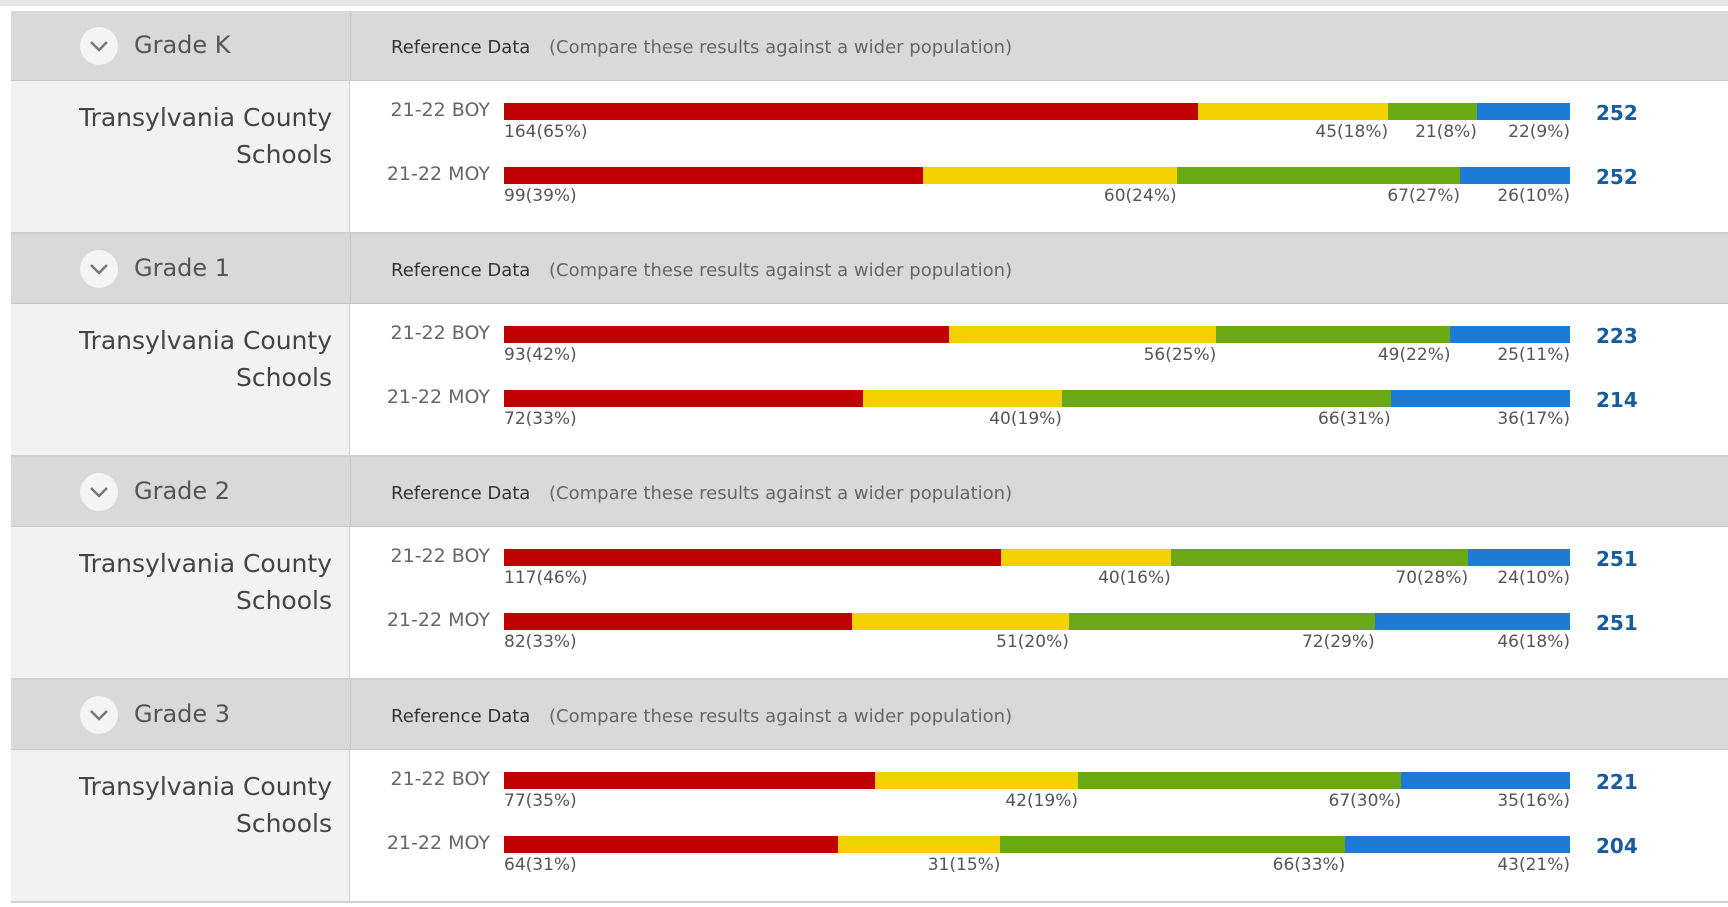 The height and width of the screenshot is (907, 1728). What do you see at coordinates (540, 865) in the screenshot?
I see `segment-label: 64(31%)` at bounding box center [540, 865].